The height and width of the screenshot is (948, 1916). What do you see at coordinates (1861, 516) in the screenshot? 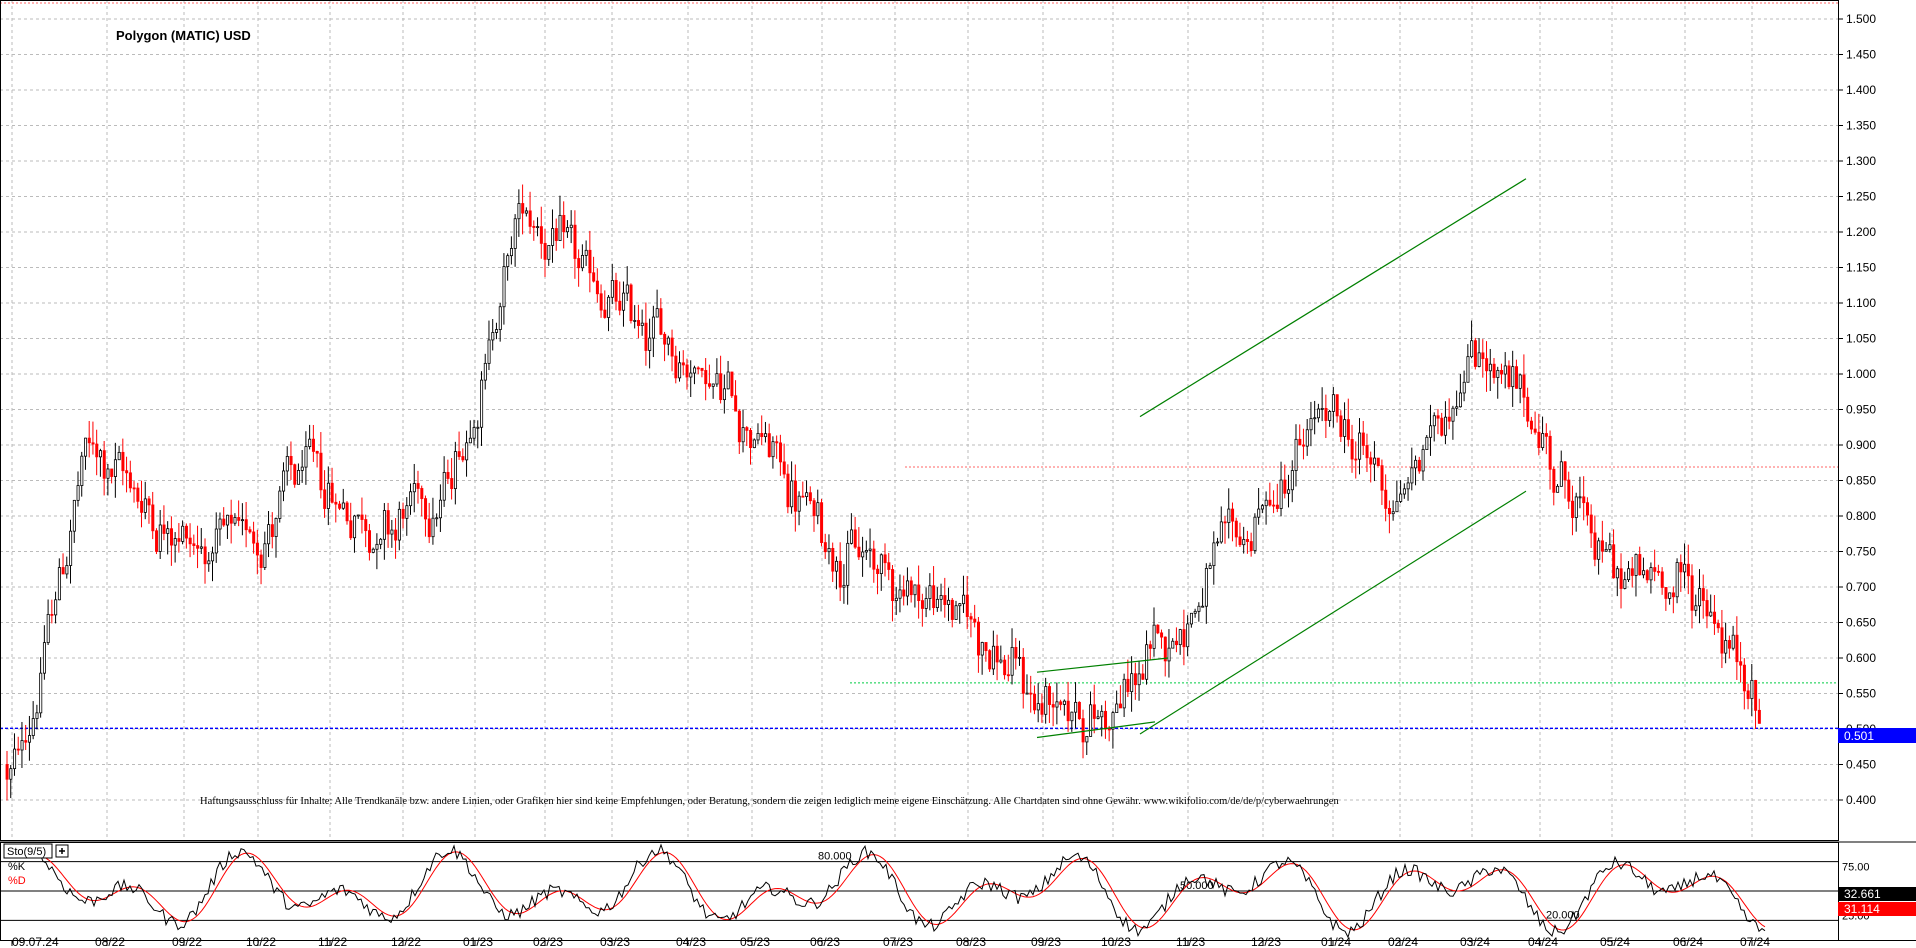
I see `y-tick-label: 0.800` at bounding box center [1861, 516].